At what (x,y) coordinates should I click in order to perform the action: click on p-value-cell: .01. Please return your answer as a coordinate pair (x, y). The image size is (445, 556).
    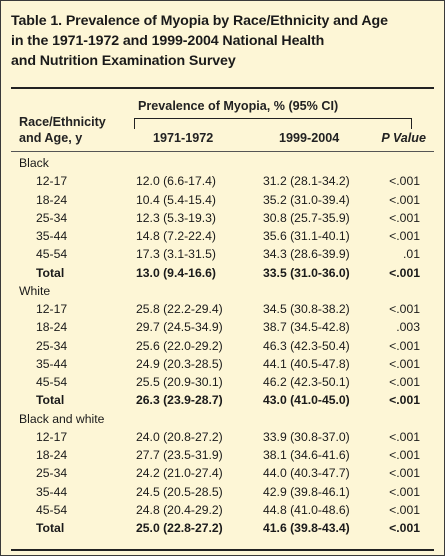
    Looking at the image, I should click on (411, 254).